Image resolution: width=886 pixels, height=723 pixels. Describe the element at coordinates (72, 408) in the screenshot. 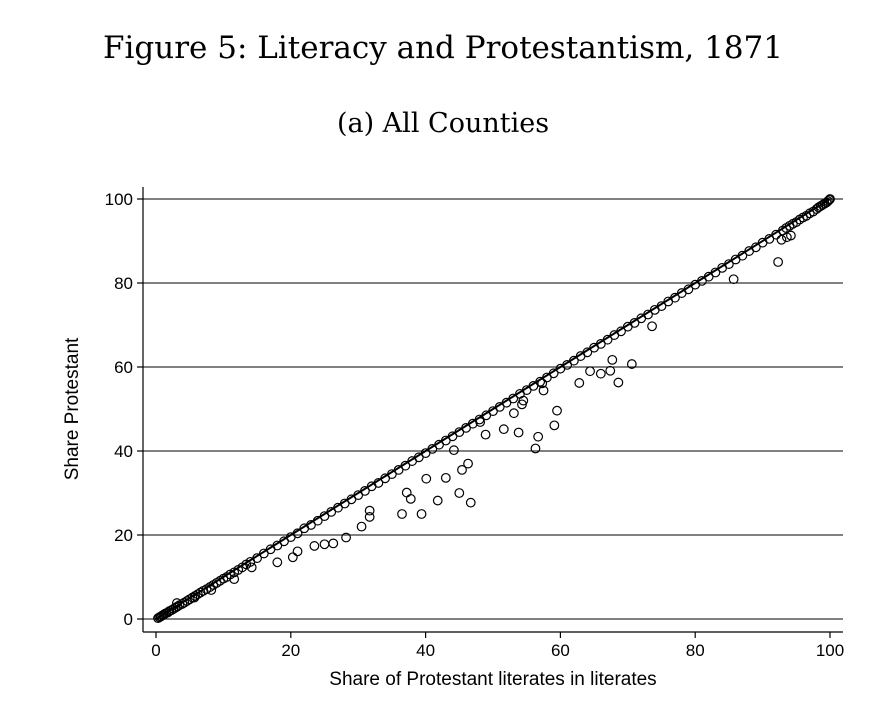

I see `y-axis-label: Share Protestant` at that location.